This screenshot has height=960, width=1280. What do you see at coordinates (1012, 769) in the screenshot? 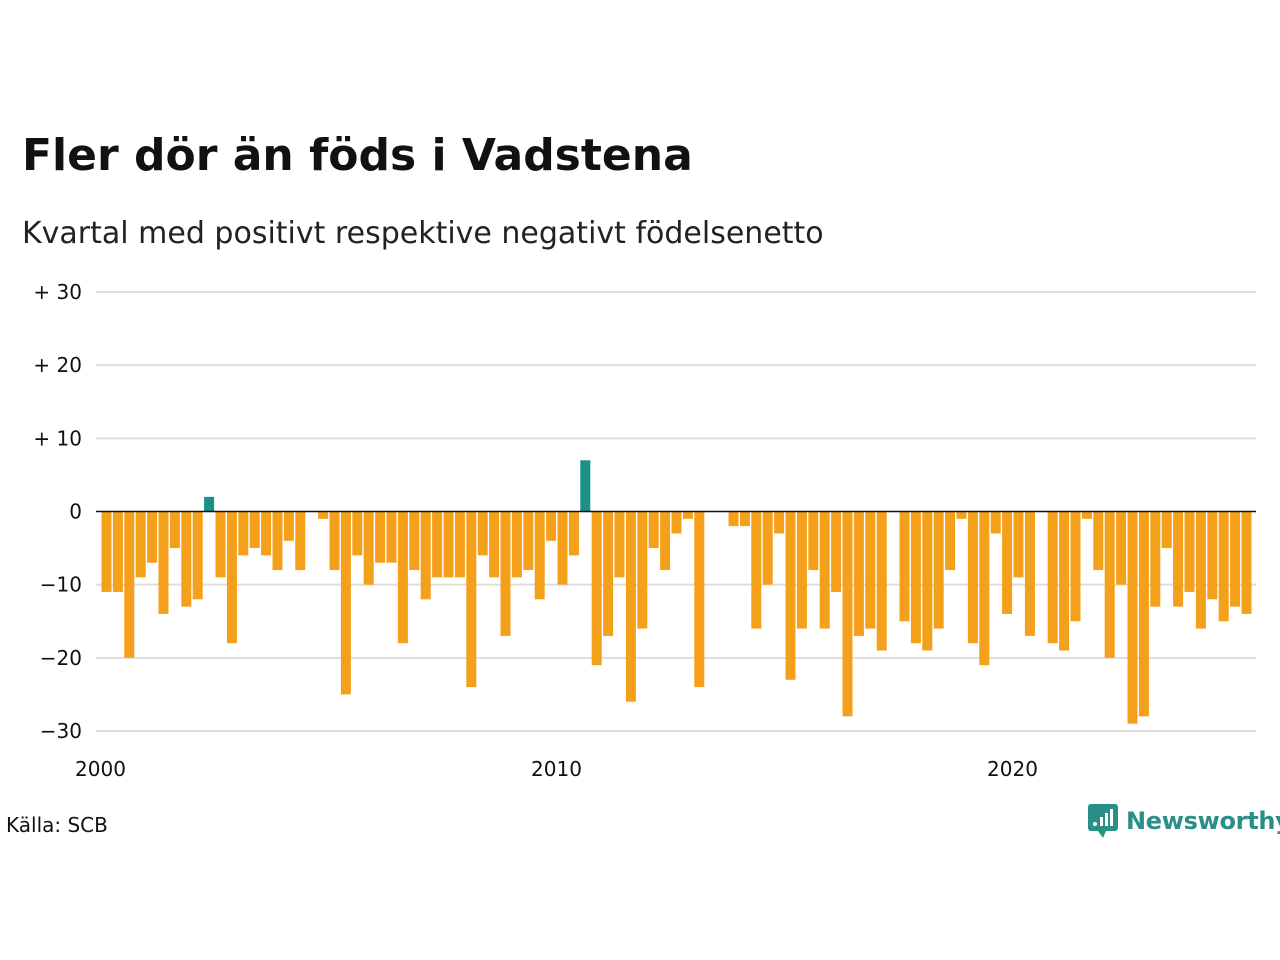
I see `x-tick-label: 2020` at bounding box center [1012, 769].